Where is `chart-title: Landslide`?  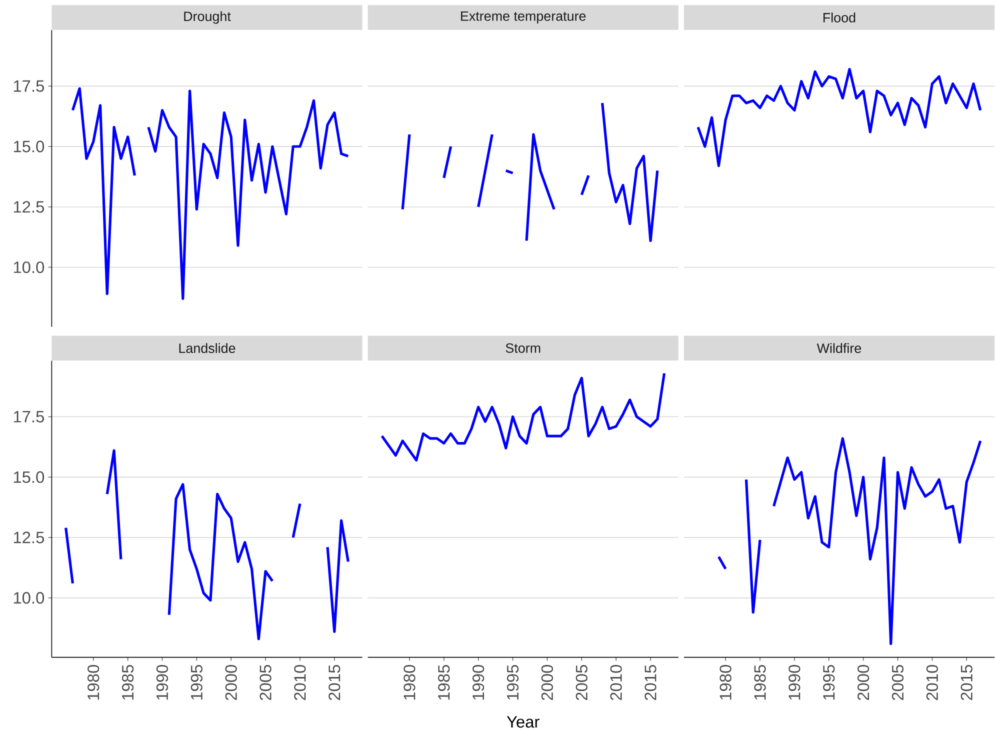 chart-title: Landslide is located at coordinates (207, 348).